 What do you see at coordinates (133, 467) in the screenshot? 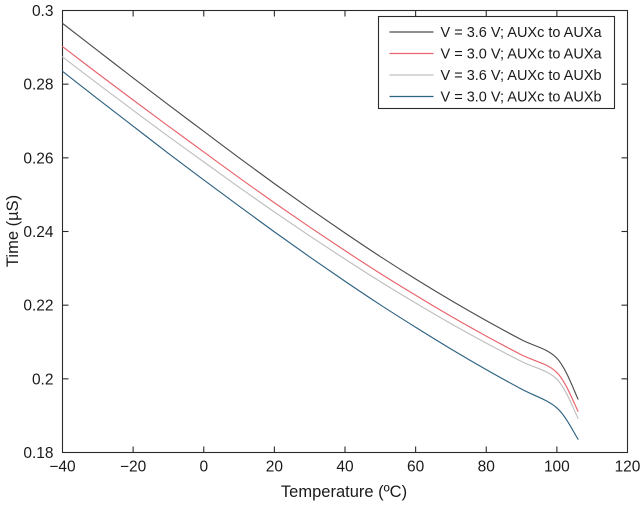
I see `x-tick-label: −20` at bounding box center [133, 467].